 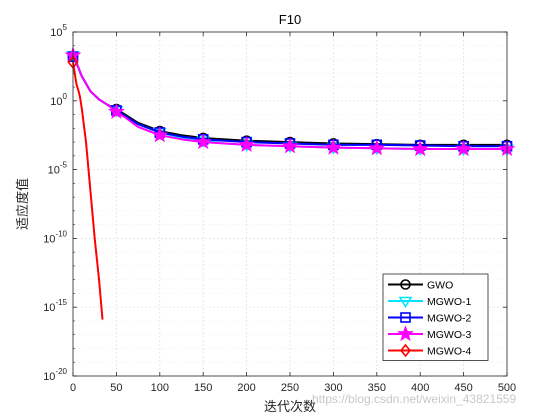 I want to click on legend-label: MGWO-4, so click(x=449, y=352).